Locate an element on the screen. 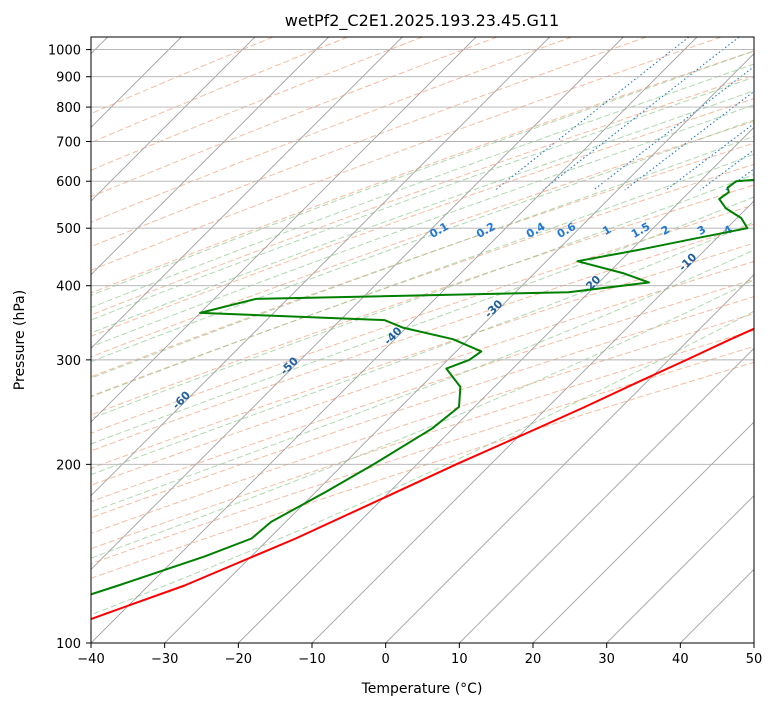 This screenshot has height=712, width=775. y-tick-label: 100 is located at coordinates (68, 644).